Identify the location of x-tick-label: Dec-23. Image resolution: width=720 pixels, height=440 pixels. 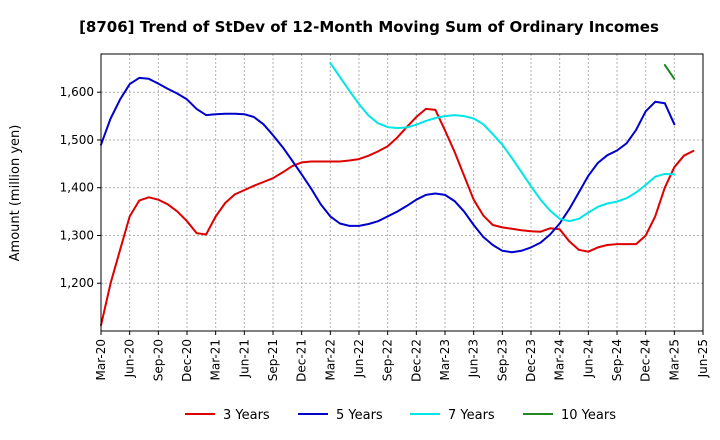
(531, 360).